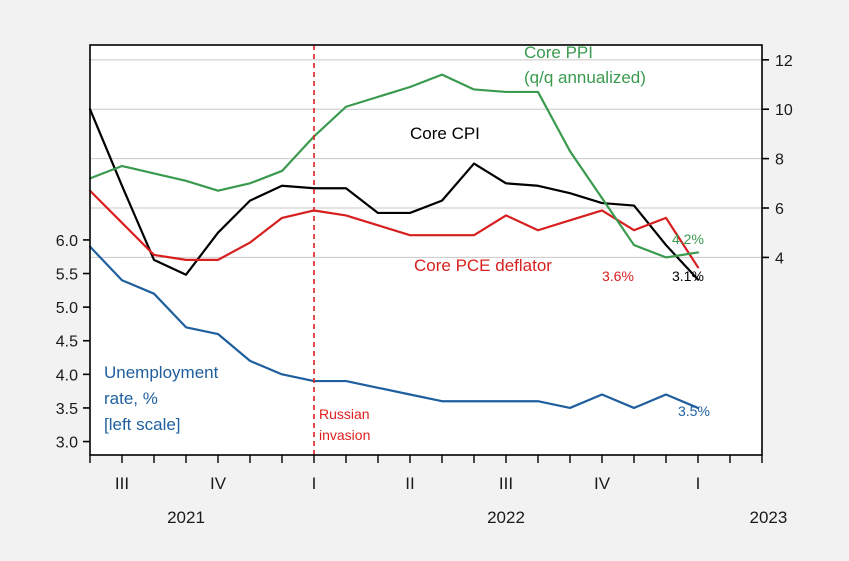 The width and height of the screenshot is (849, 561). What do you see at coordinates (131, 398) in the screenshot?
I see `series-label-unemployment-rate: rate, %` at bounding box center [131, 398].